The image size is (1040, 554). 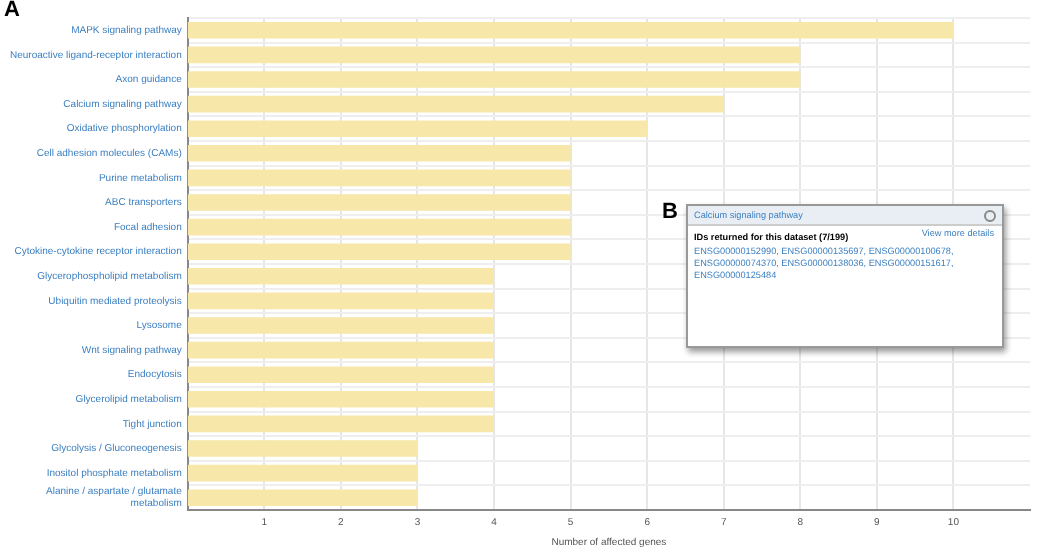 What do you see at coordinates (670, 212) in the screenshot?
I see `annotation: B` at bounding box center [670, 212].